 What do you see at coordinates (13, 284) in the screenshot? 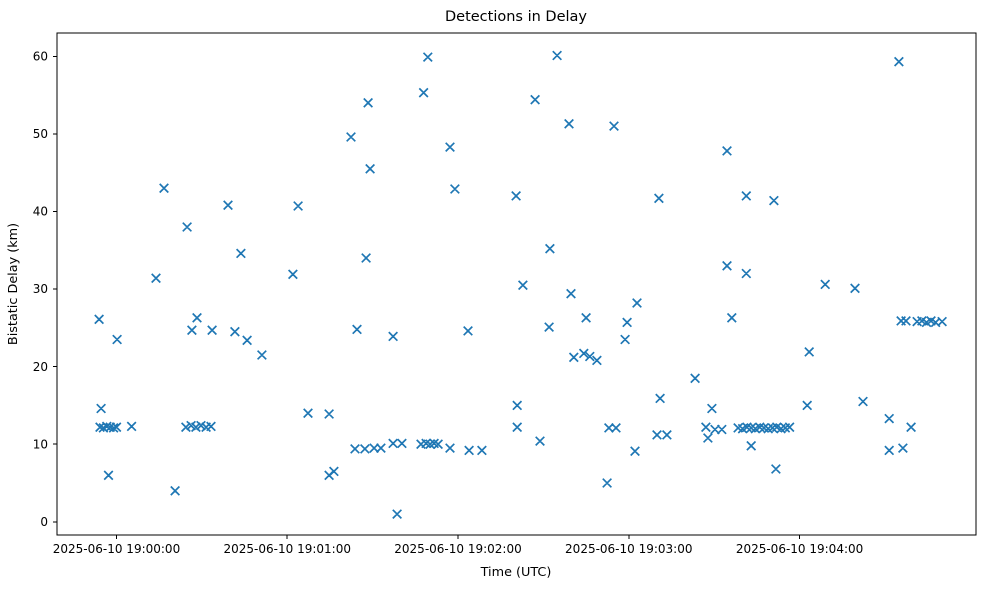
I see `y-axis-label: Bistatic Delay (km)` at bounding box center [13, 284].